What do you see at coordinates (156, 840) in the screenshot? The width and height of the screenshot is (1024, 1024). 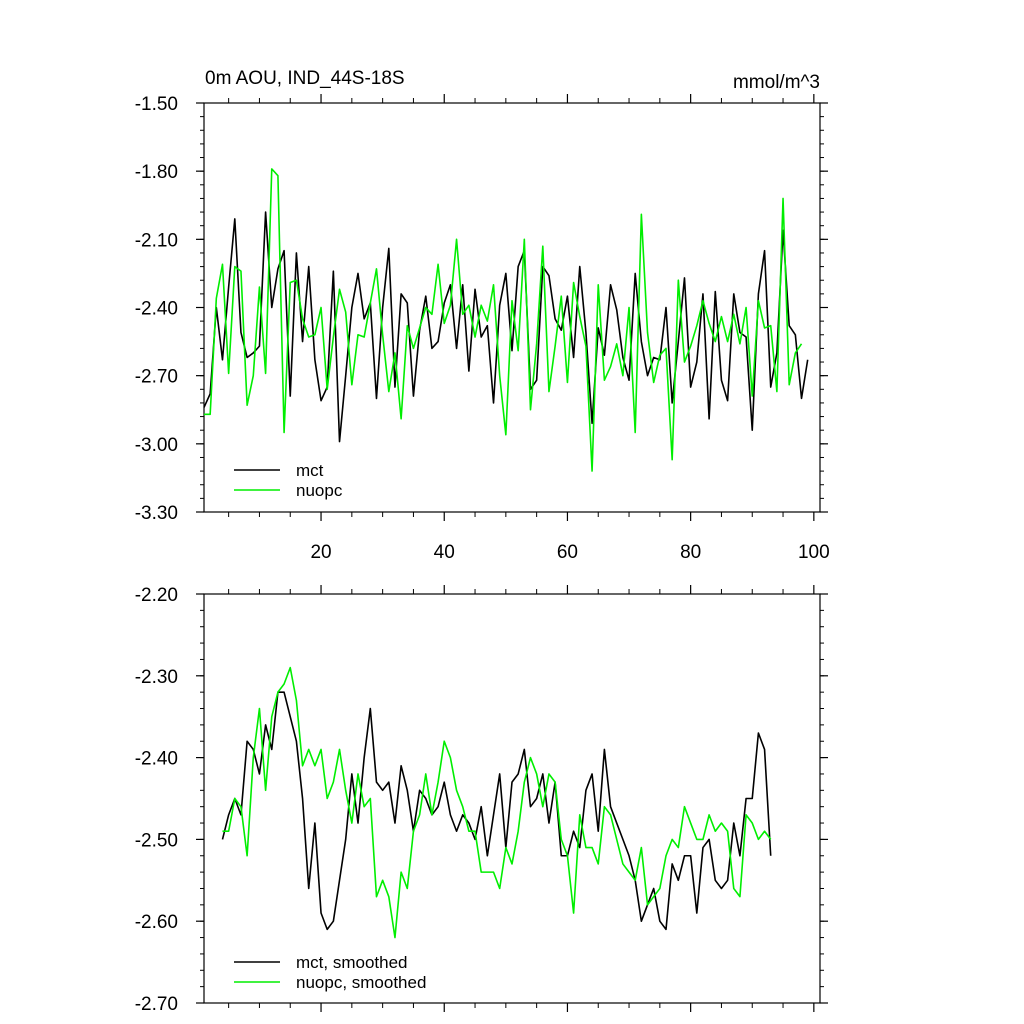 I see `y-tick-label: -2.50` at bounding box center [156, 840].